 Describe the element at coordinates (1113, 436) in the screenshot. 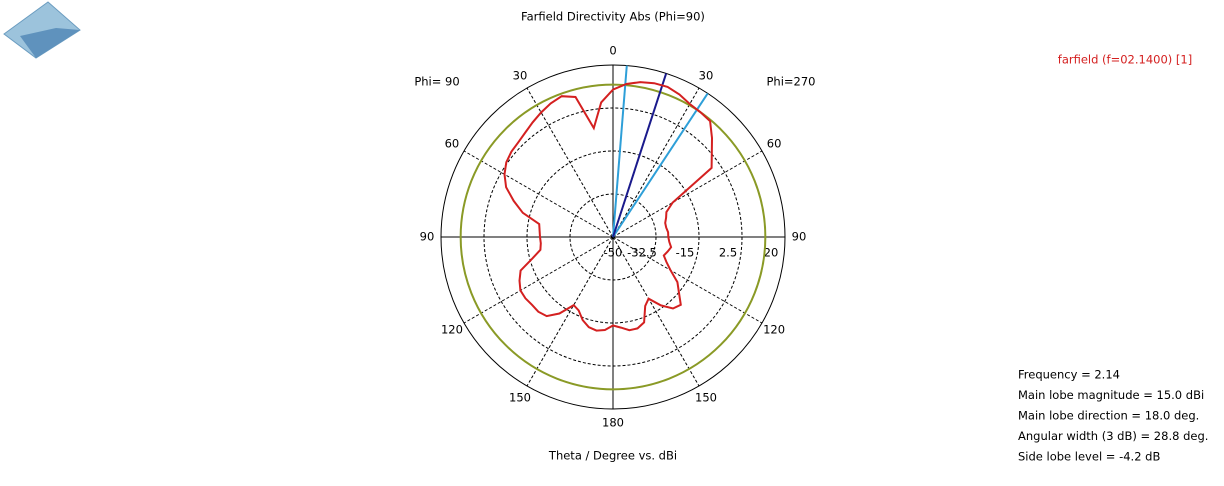

I see `info-line: Angular width (3 dB) = 28.8 deg.` at that location.